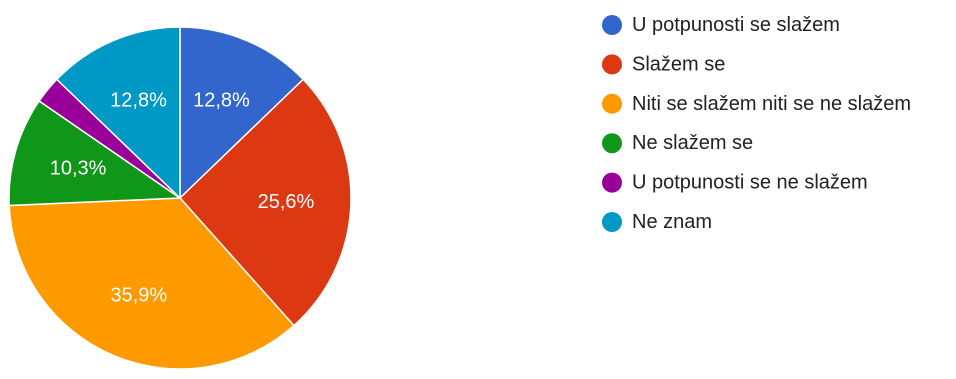 The image size is (956, 379). I want to click on legend-label: U potpunosti se slažem, so click(736, 25).